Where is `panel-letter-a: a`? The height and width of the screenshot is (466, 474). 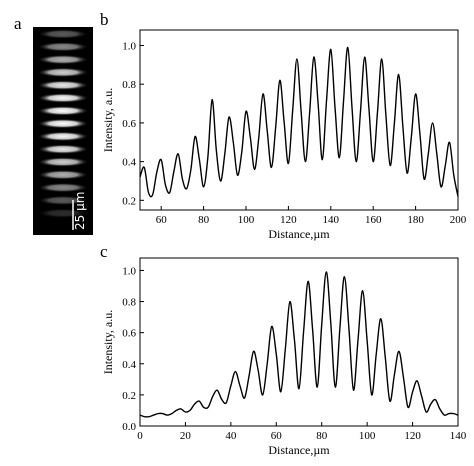 panel-letter-a: a is located at coordinates (18, 23).